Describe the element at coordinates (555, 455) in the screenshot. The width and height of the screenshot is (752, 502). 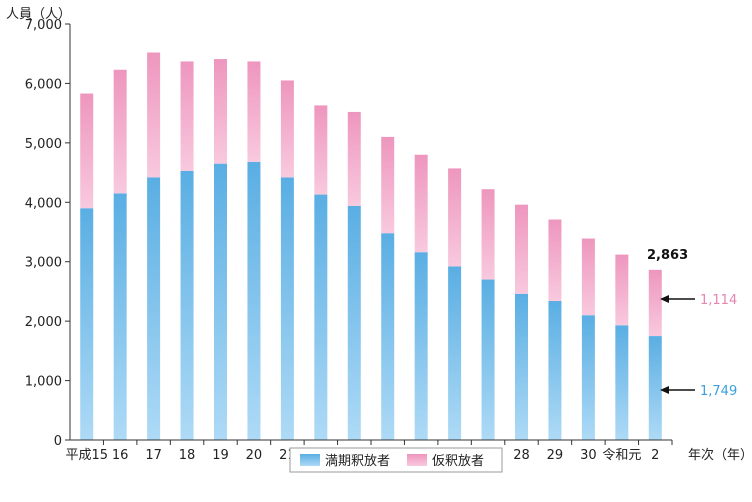
I see `x-tick-label: 29` at that location.